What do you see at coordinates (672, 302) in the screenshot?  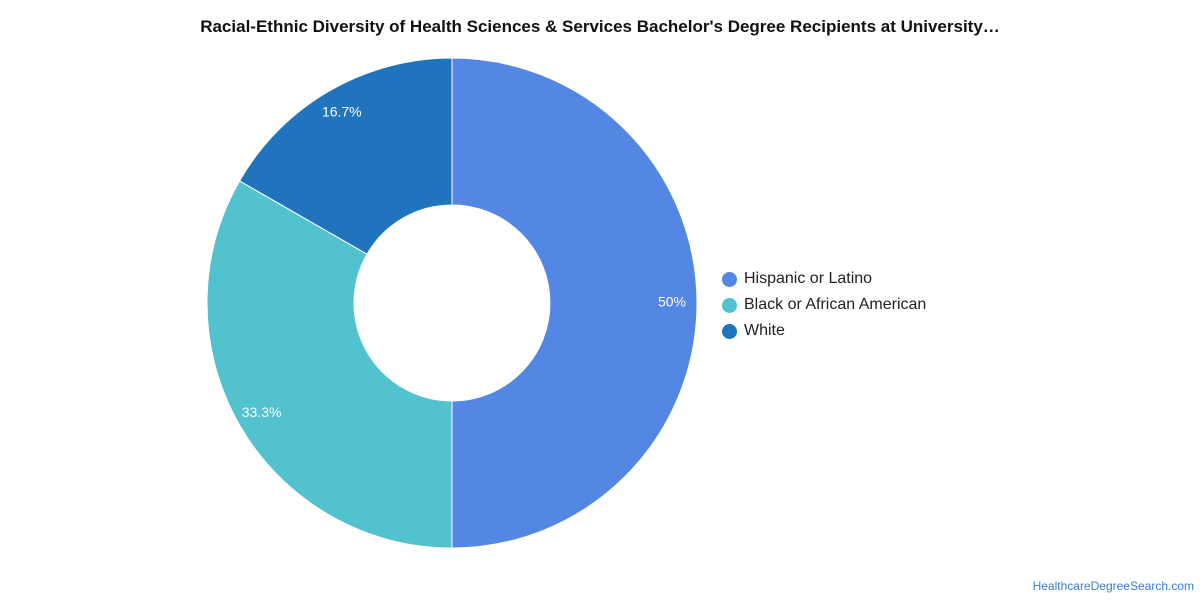 I see `slice-value-label: 50%` at bounding box center [672, 302].